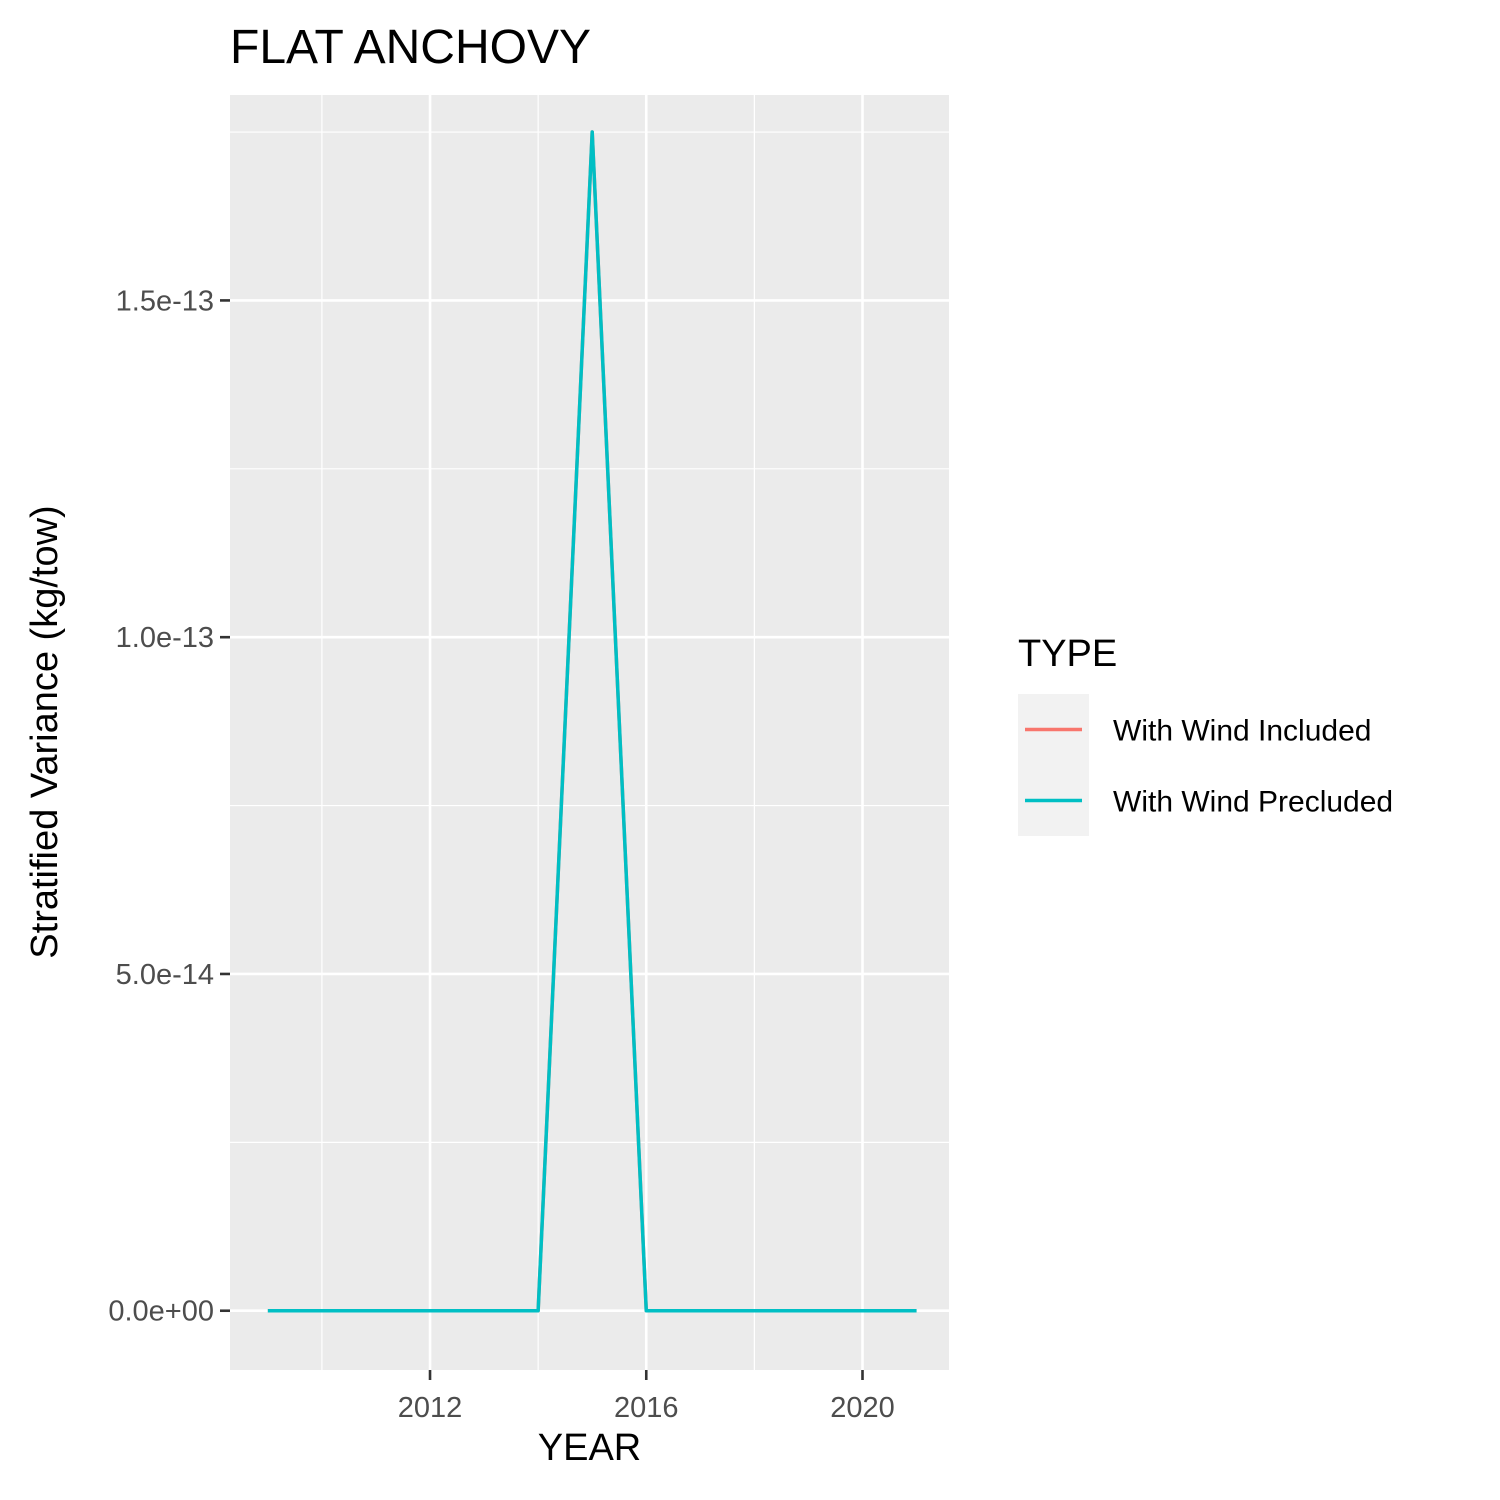  Describe the element at coordinates (165, 975) in the screenshot. I see `y-tick-label: 5.0e-14` at that location.